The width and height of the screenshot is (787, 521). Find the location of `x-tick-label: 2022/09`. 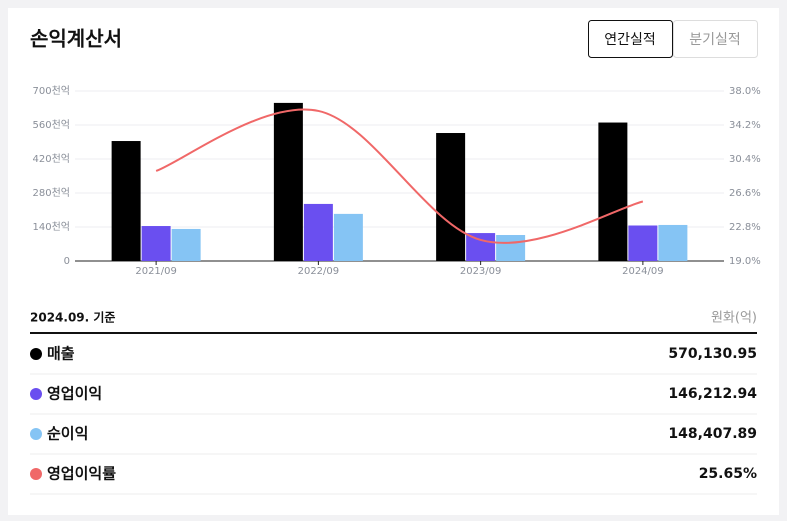

x-tick-label: 2022/09 is located at coordinates (319, 271).